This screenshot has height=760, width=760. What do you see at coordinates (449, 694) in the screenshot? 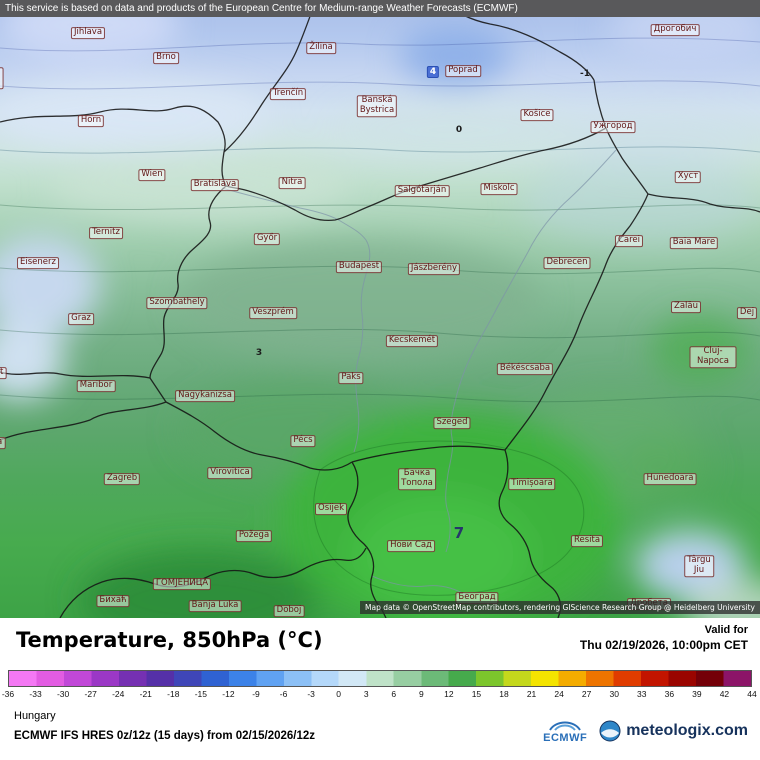
I see `scale-tick-label: 12` at bounding box center [449, 694].